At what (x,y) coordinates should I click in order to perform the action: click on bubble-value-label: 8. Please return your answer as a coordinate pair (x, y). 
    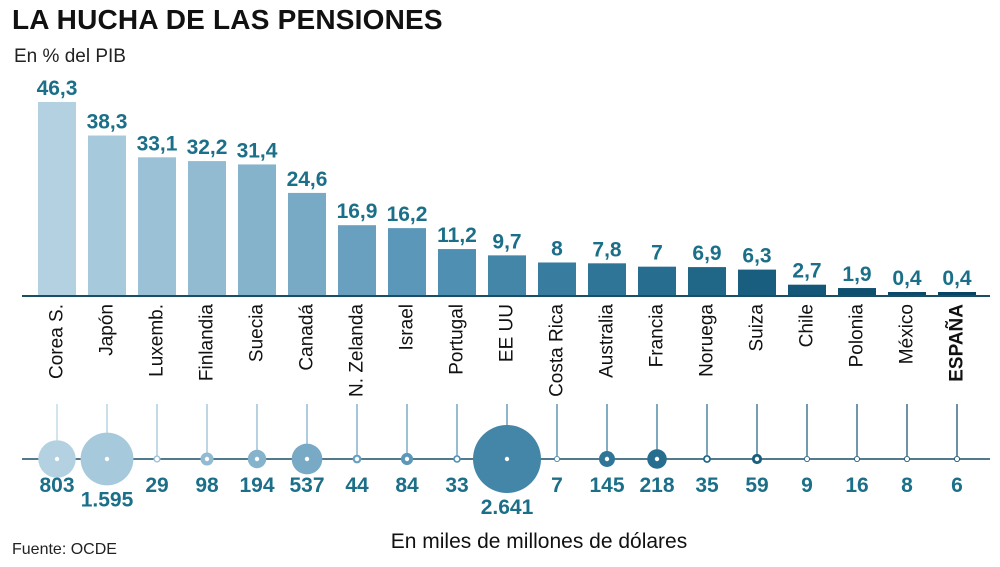
    Looking at the image, I should click on (907, 485).